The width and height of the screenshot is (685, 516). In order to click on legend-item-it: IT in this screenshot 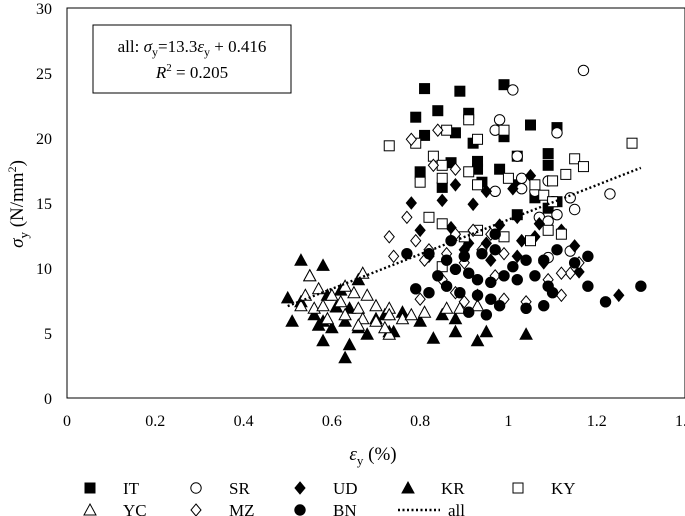, I will do `click(112, 488)`.